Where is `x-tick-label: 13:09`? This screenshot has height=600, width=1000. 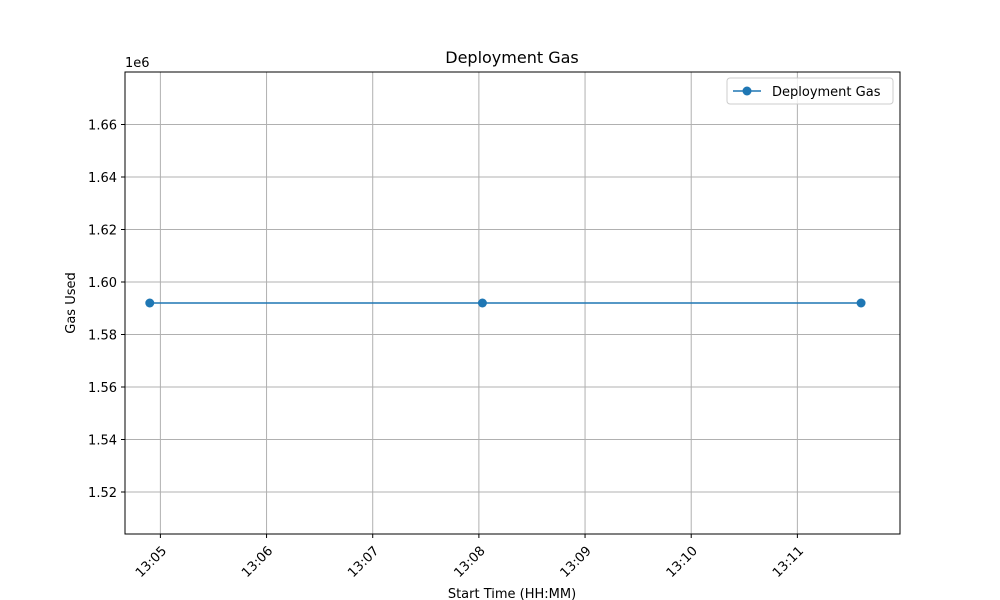 x-tick-label: 13:09 is located at coordinates (576, 562).